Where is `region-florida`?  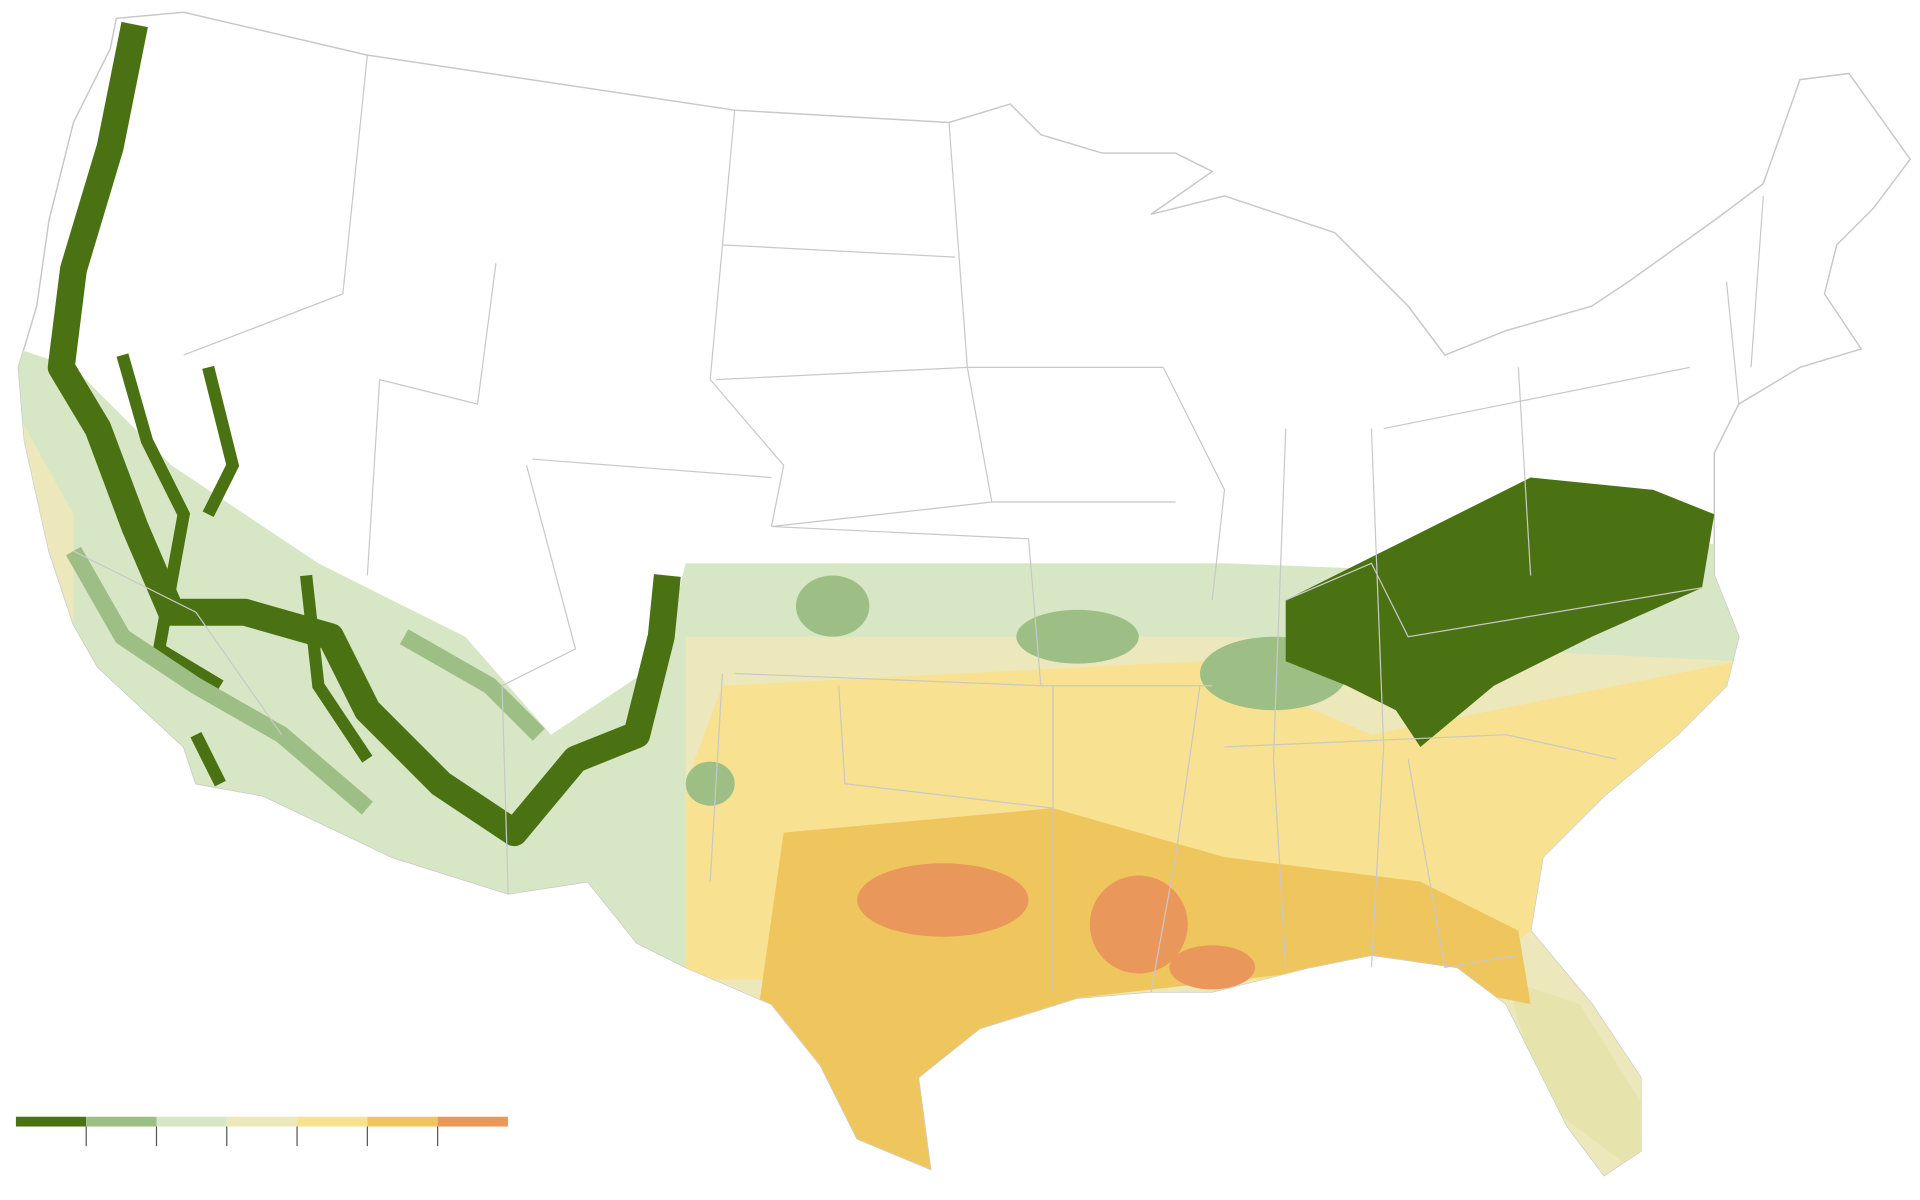
region-florida is located at coordinates (1573, 1077).